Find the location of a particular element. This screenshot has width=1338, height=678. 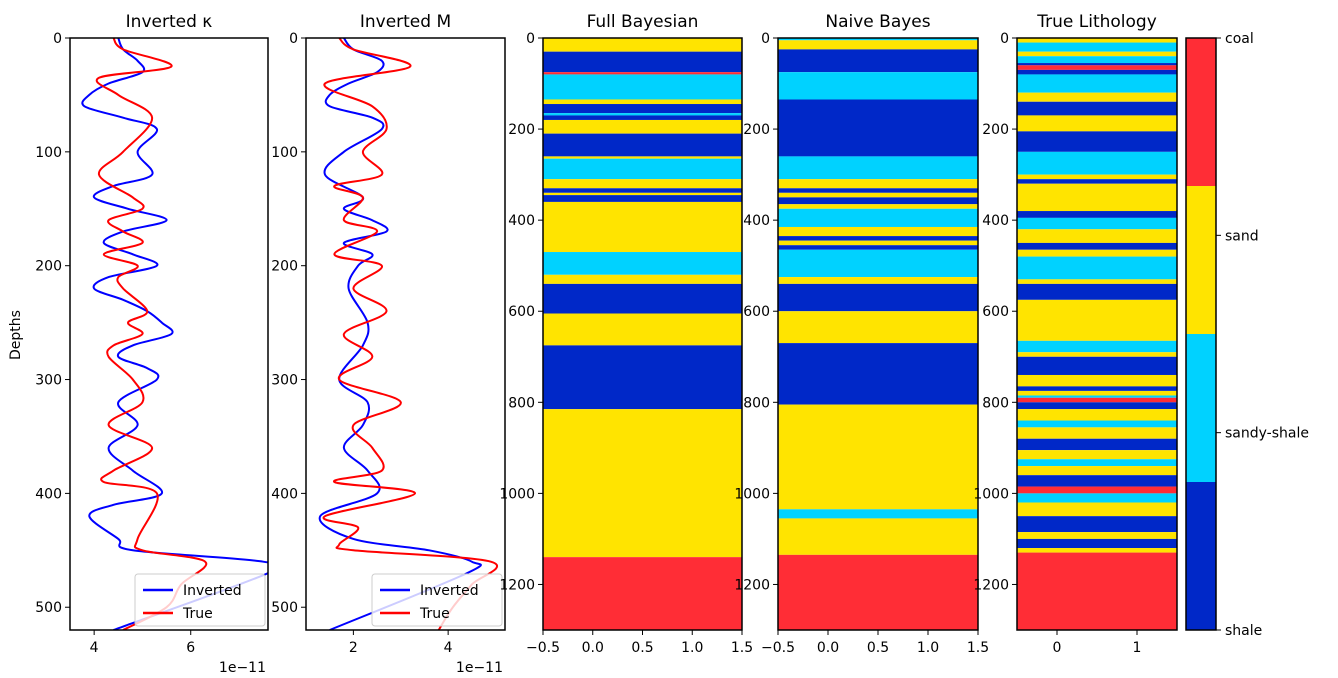

x-tick-label: 0.0 is located at coordinates (828, 648).